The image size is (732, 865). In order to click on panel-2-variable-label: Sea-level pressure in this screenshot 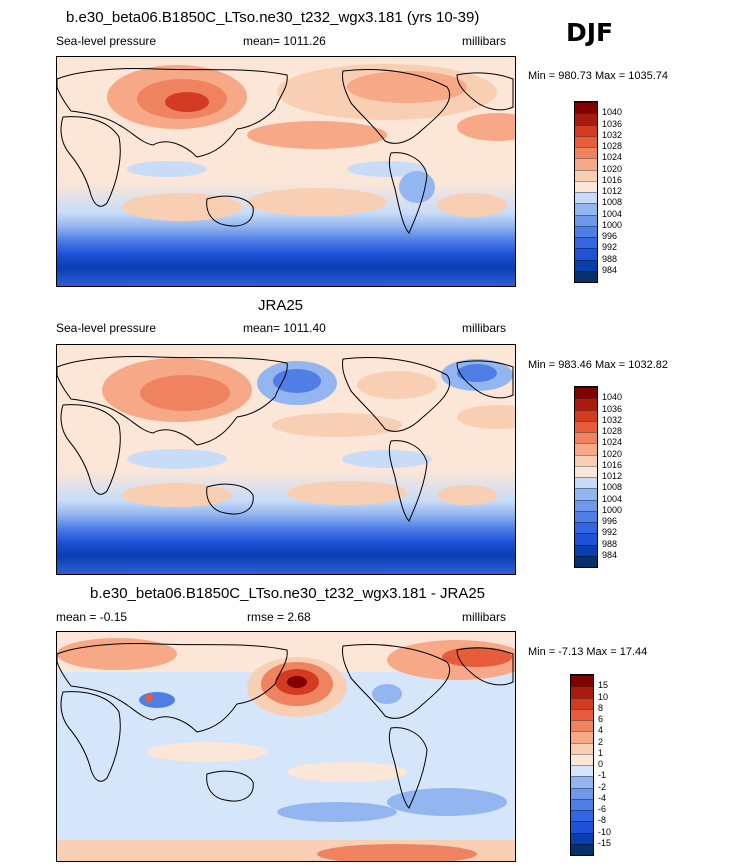, I will do `click(106, 328)`.